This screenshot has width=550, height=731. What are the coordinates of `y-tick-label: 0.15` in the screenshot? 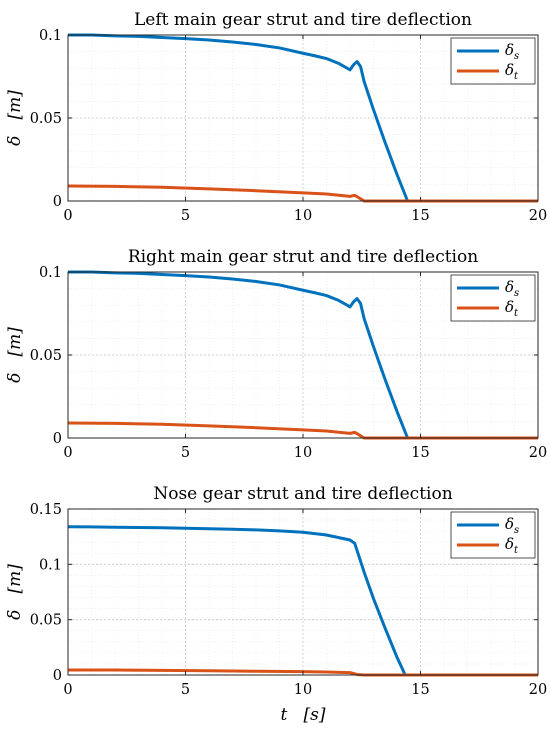 It's located at (46, 510).